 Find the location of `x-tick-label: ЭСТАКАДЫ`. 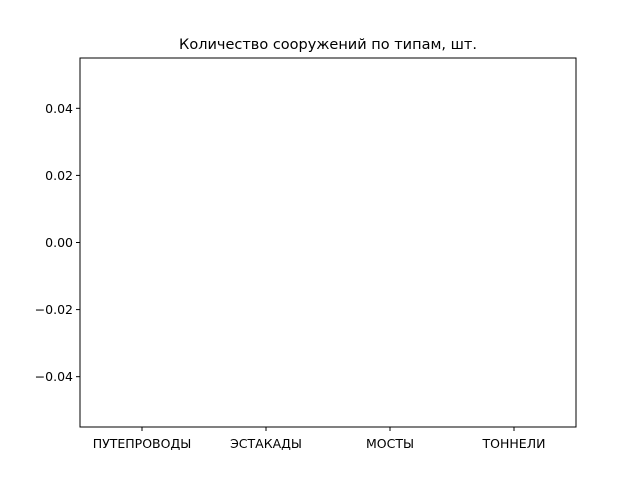

x-tick-label: ЭСТАКАДЫ is located at coordinates (266, 443).